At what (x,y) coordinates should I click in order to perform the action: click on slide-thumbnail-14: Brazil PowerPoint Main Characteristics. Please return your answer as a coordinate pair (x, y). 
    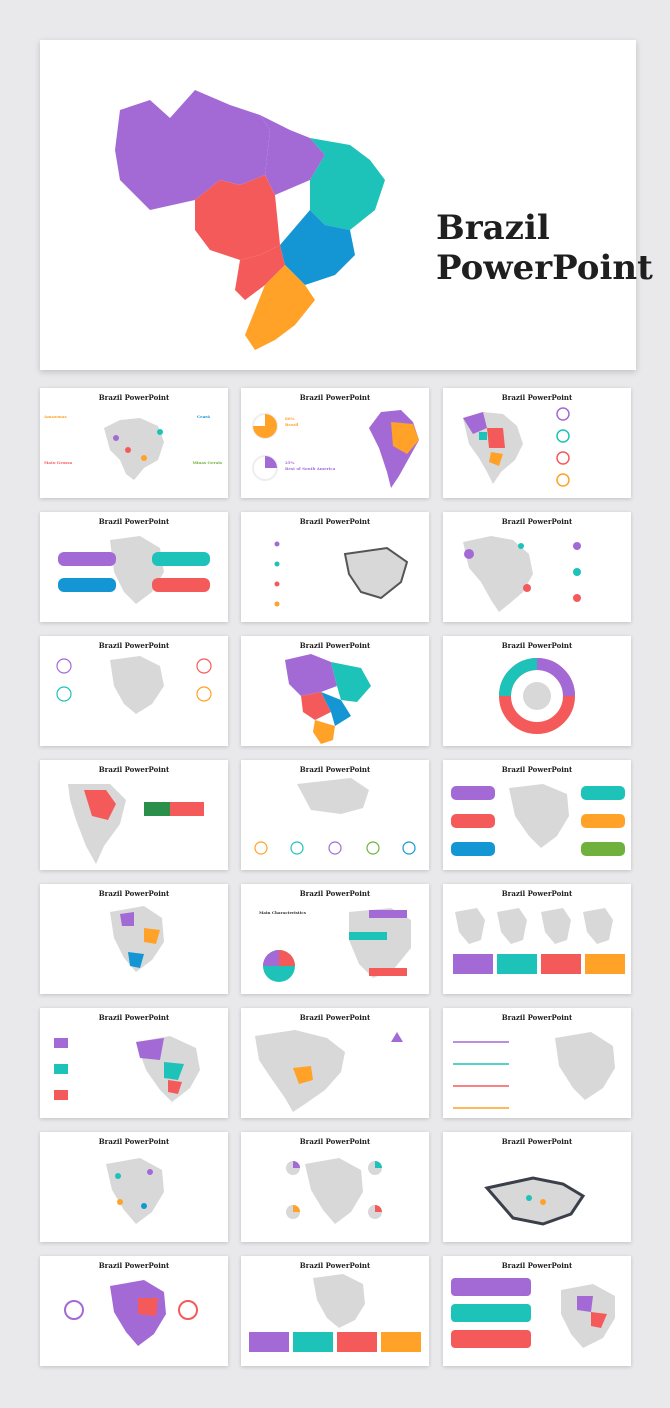
    Looking at the image, I should click on (335, 939).